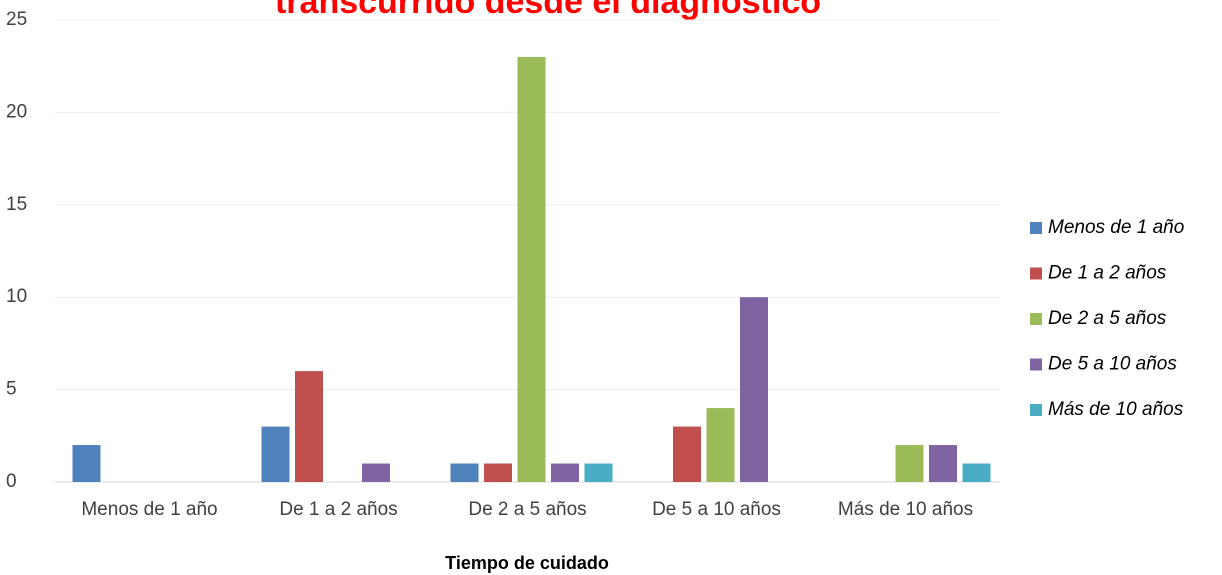 Image resolution: width=1222 pixels, height=575 pixels. I want to click on chart-title: transcurrido desde el diagnóstico, so click(548, 10).